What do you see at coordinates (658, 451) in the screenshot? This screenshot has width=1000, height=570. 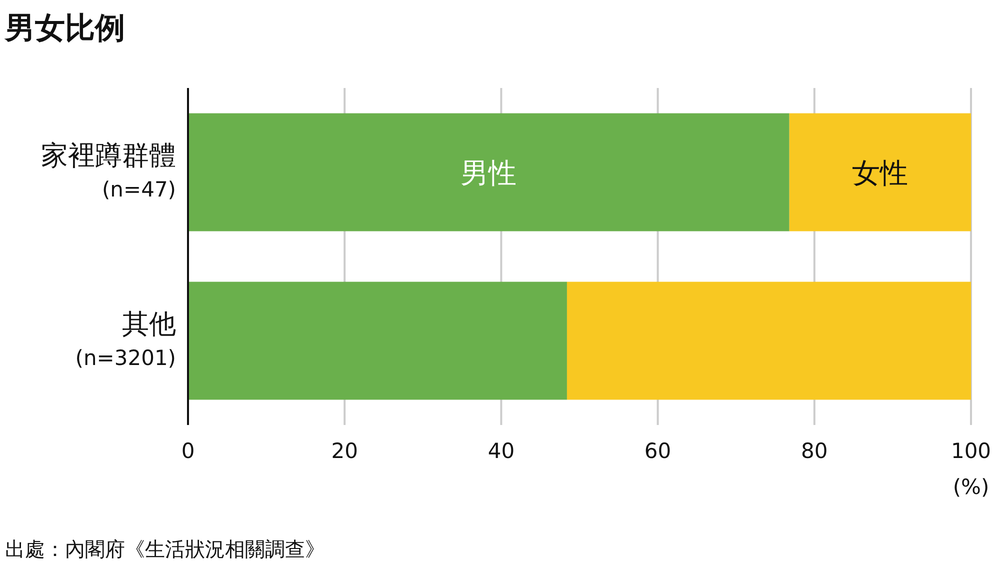 I see `x-tick-label: 60` at bounding box center [658, 451].